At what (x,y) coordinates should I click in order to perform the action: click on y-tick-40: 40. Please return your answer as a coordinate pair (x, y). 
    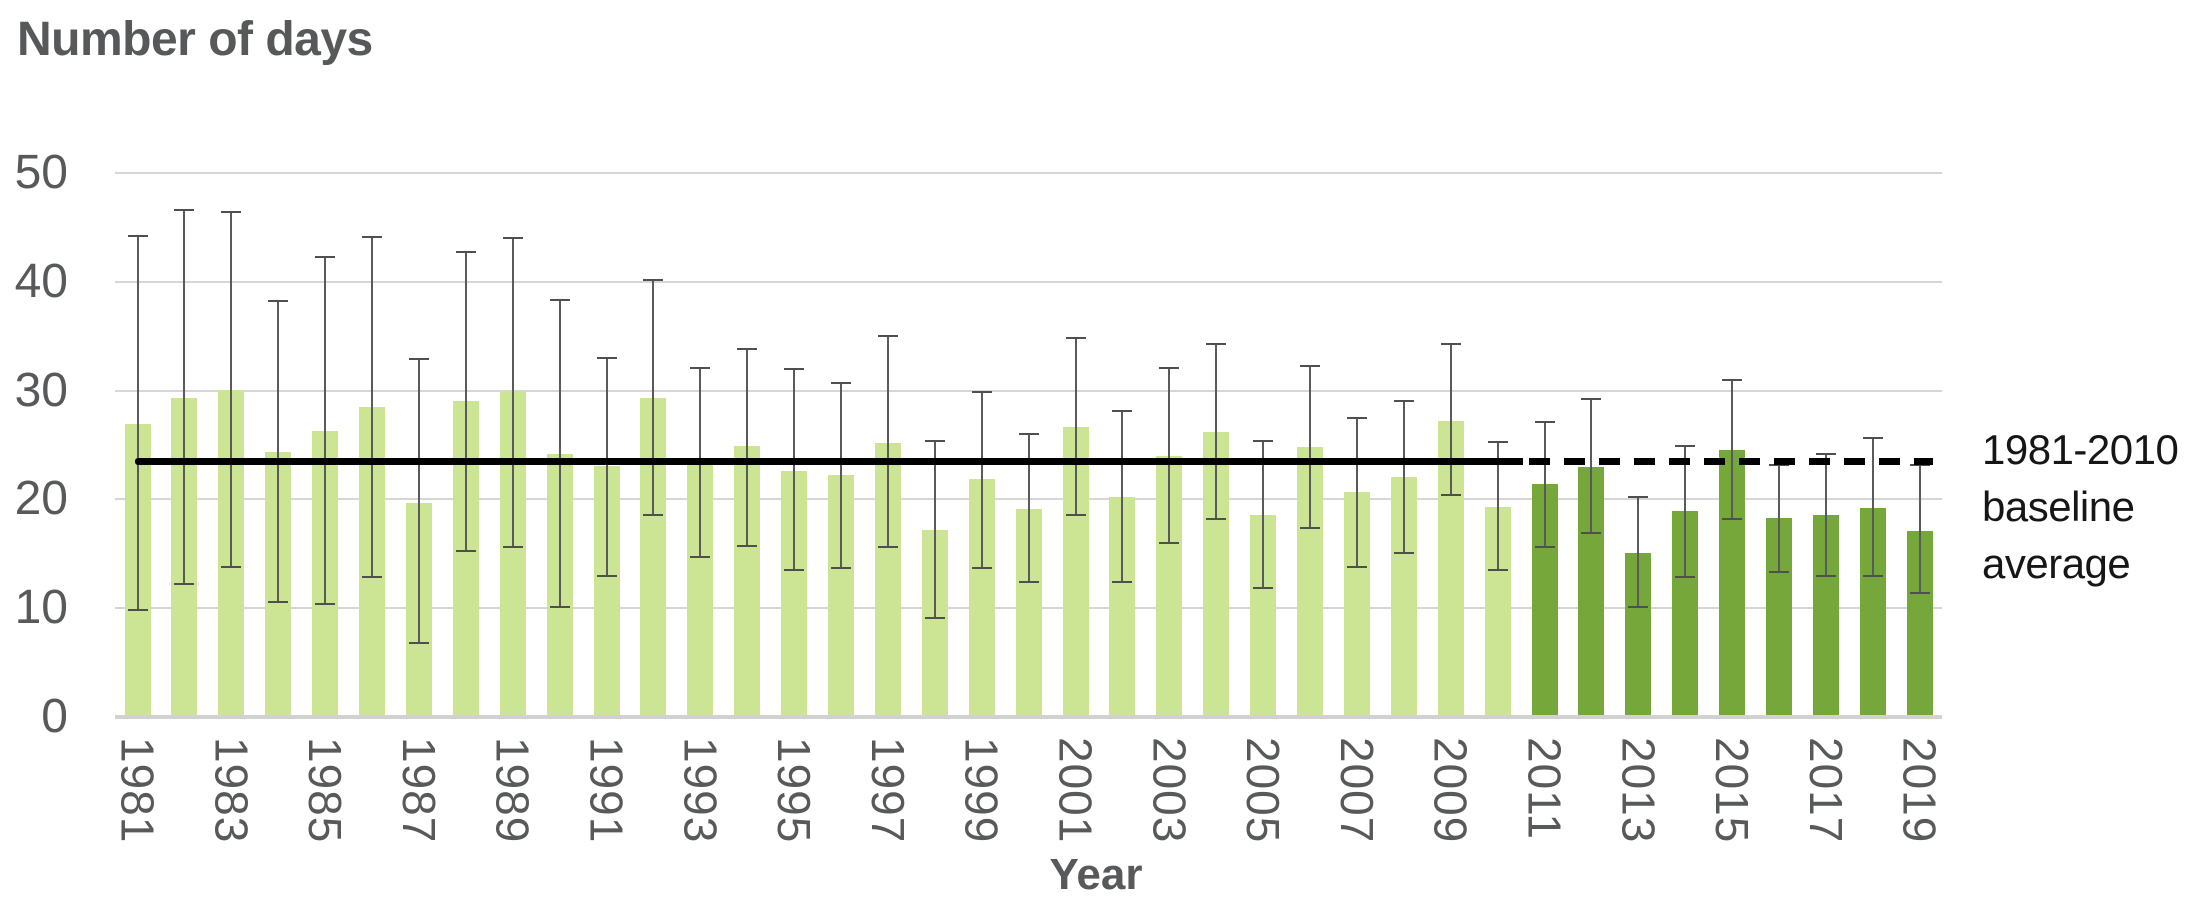
    Looking at the image, I should click on (41, 281).